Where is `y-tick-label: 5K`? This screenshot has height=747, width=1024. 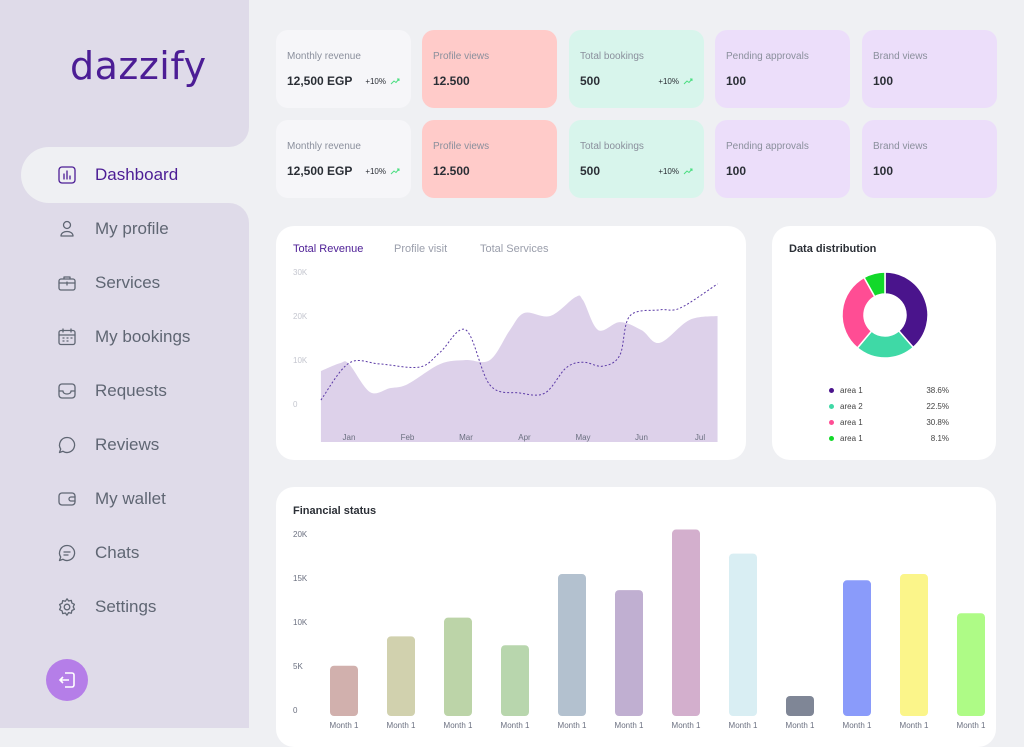 y-tick-label: 5K is located at coordinates (298, 666).